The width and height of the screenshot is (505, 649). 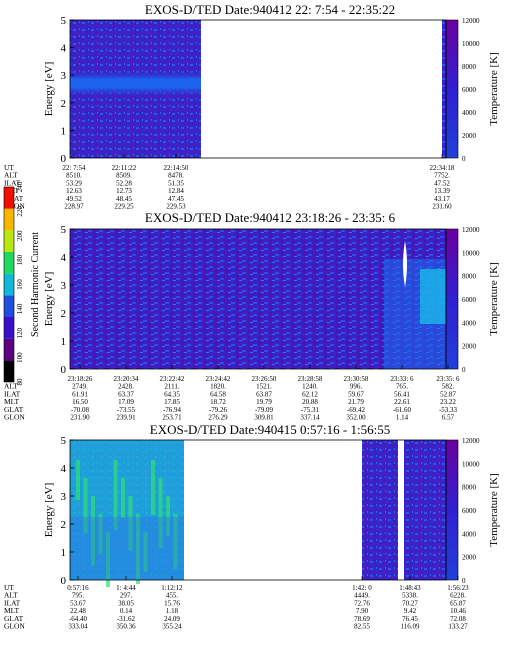 I want to click on row-value-glat: -64.40, so click(x=78, y=619).